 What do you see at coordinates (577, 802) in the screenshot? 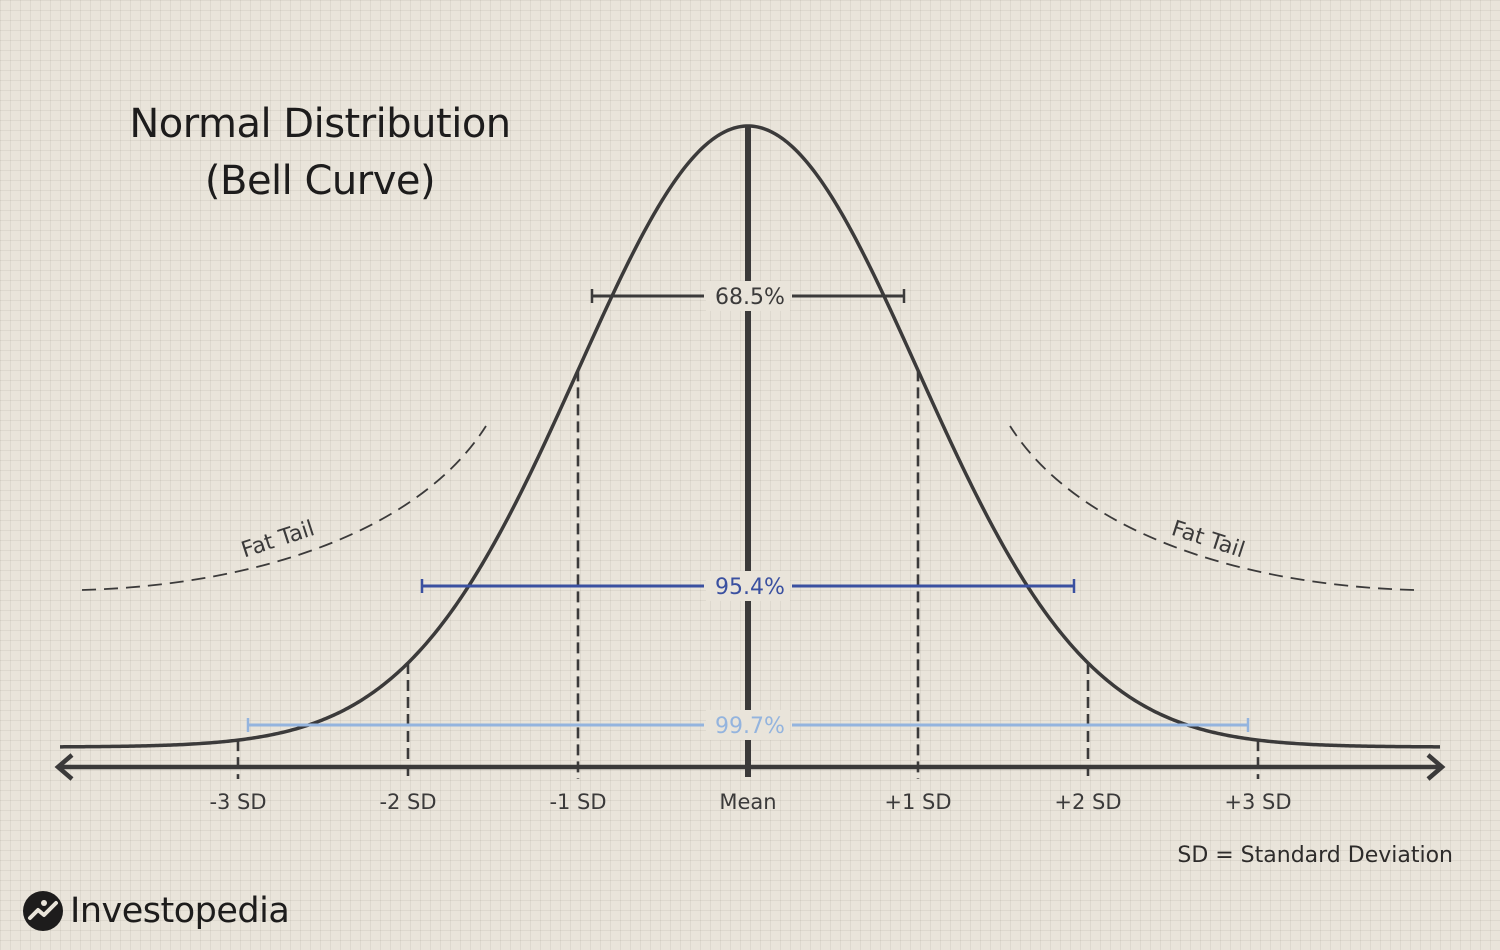
I see `x-tick-label: -1 SD` at bounding box center [577, 802].